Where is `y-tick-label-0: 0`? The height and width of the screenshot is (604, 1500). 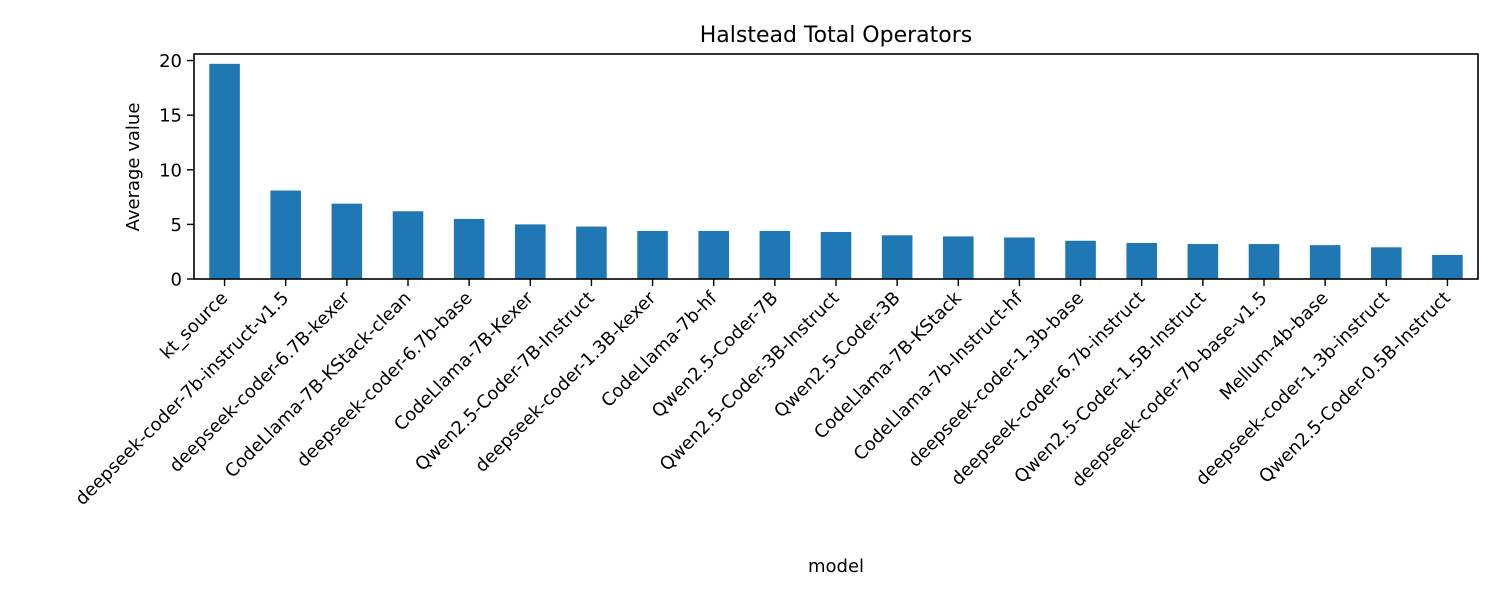 y-tick-label-0: 0 is located at coordinates (176, 280).